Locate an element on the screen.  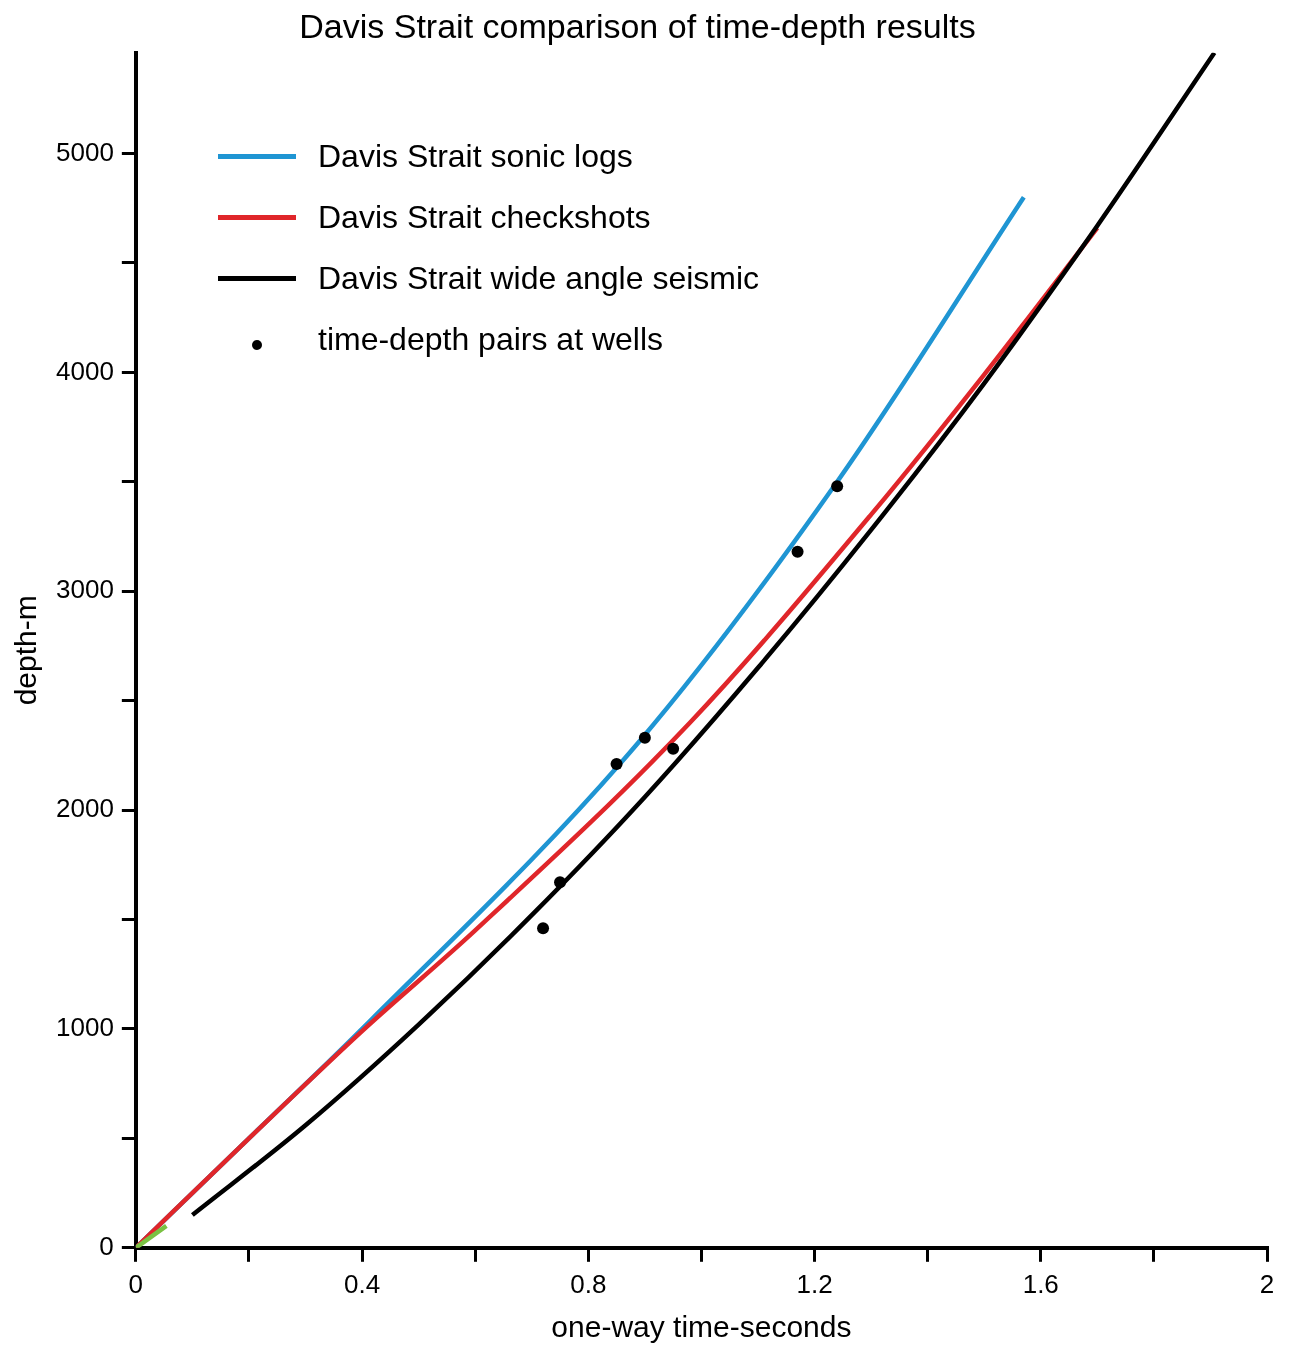
y-tick-label: 3000 is located at coordinates (85, 589).